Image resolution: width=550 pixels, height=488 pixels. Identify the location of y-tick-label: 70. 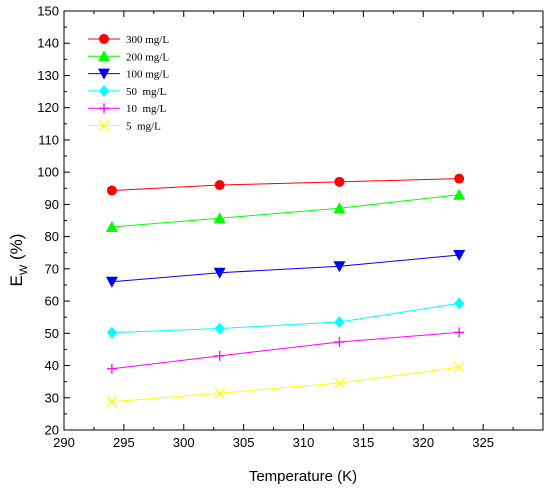
(52, 268).